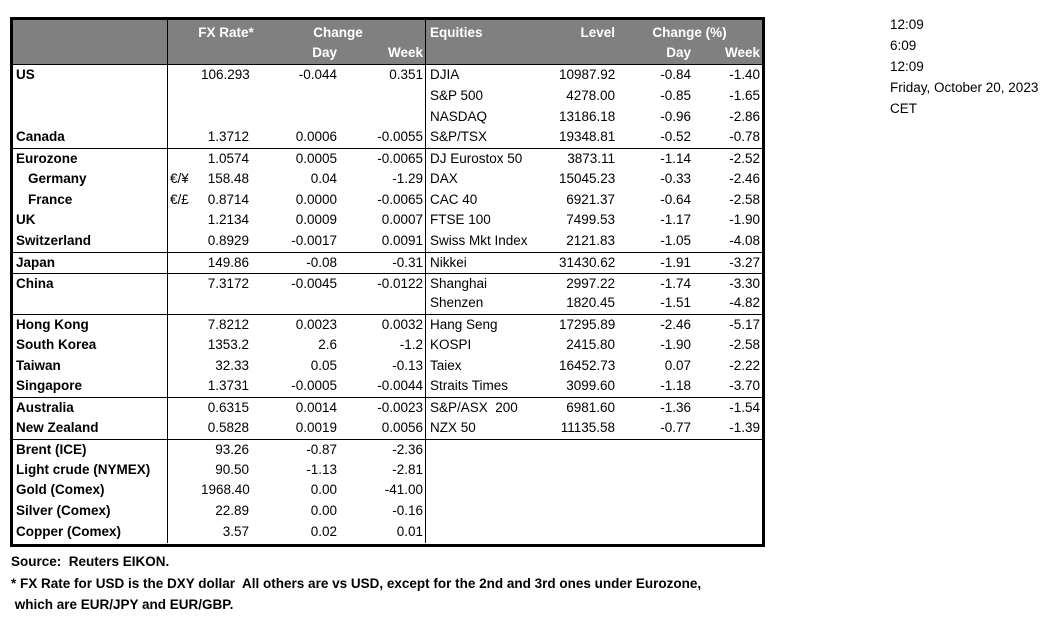  What do you see at coordinates (590, 303) in the screenshot?
I see `equity-level-cell: 1820.45` at bounding box center [590, 303].